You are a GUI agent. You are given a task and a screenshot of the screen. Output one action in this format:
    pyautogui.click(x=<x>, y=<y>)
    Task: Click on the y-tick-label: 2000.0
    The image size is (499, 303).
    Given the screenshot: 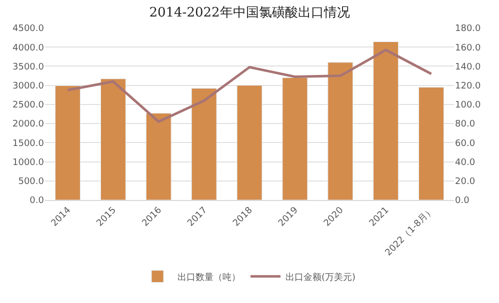 What is the action you would take?
    pyautogui.click(x=28, y=125)
    